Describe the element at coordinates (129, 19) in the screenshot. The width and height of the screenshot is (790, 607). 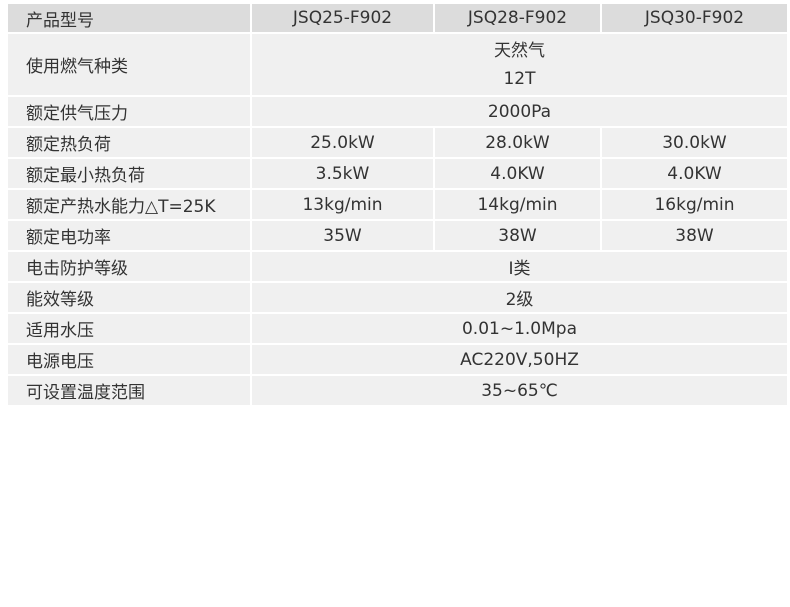
I see `header-label: 产品型号` at that location.